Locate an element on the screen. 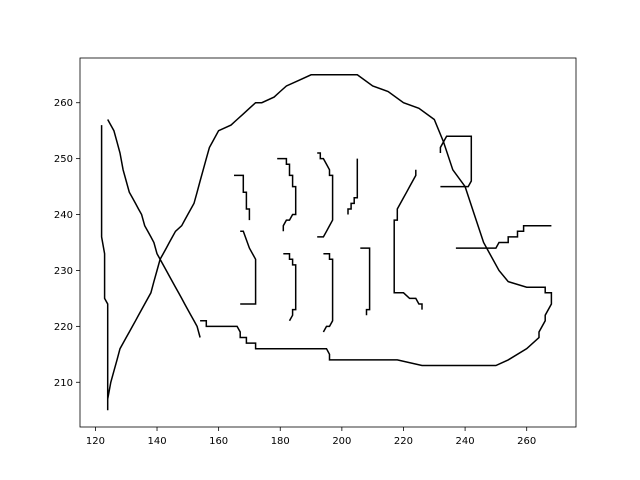 This screenshot has height=480, width=640. series-fin-upper is located at coordinates (154, 228).